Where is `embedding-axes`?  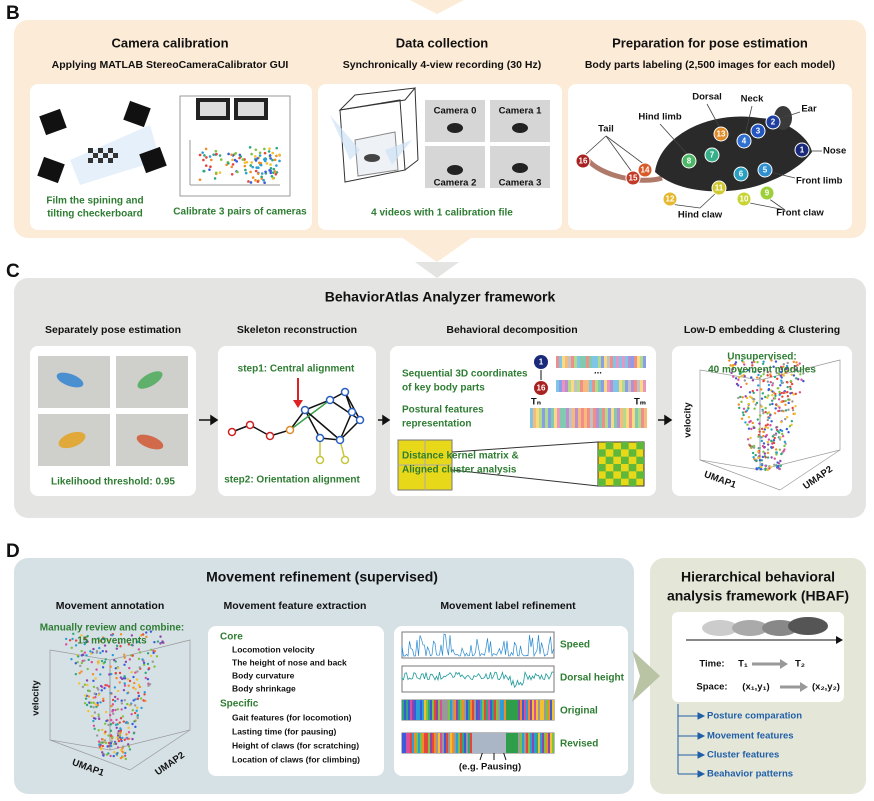 embedding-axes is located at coordinates (770, 425).